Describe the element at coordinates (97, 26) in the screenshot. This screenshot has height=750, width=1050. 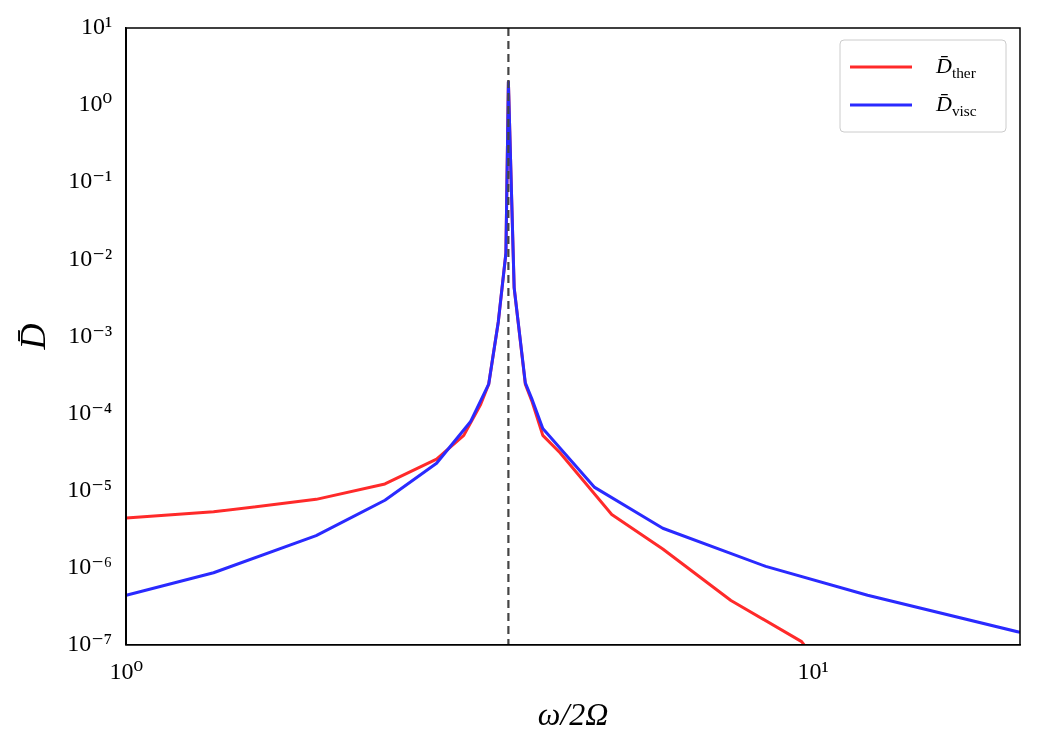
I see `y-tick-label: 10¹` at that location.